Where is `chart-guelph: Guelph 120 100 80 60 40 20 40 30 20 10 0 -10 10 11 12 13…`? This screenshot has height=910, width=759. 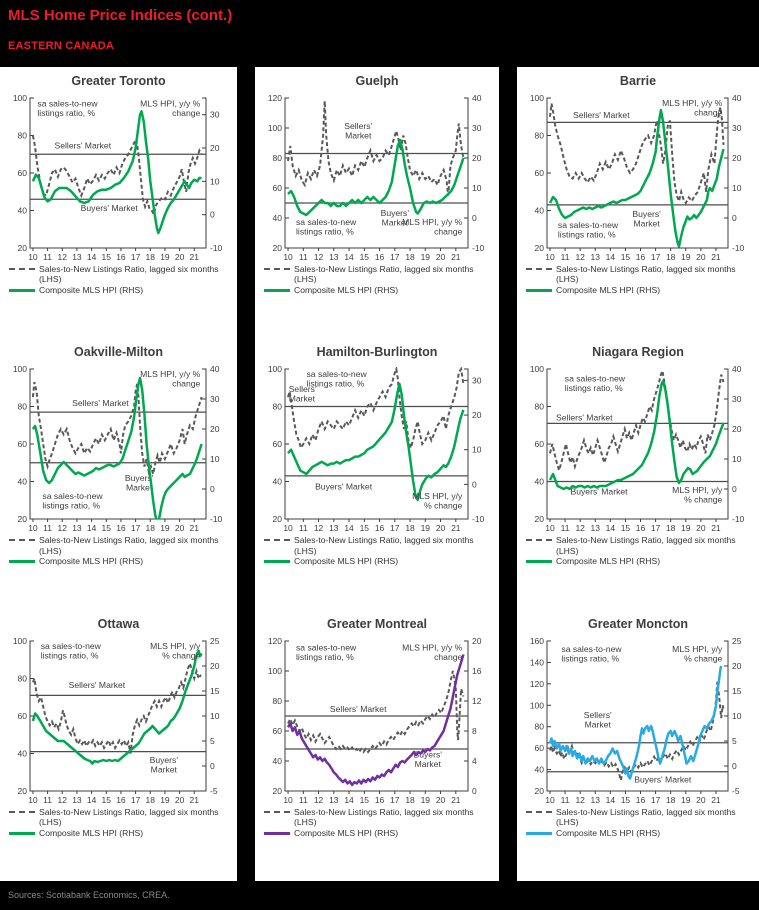
chart-guelph: Guelph 120 100 80 60 40 20 40 30 20 10 0 -10 10 11 12 13… is located at coordinates (377, 202).